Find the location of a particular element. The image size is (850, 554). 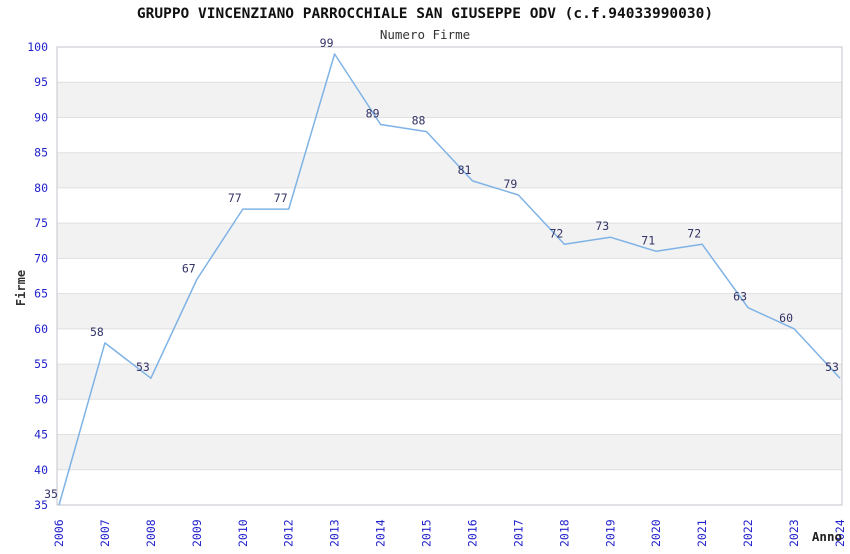

data-point-label: 35 is located at coordinates (51, 494).